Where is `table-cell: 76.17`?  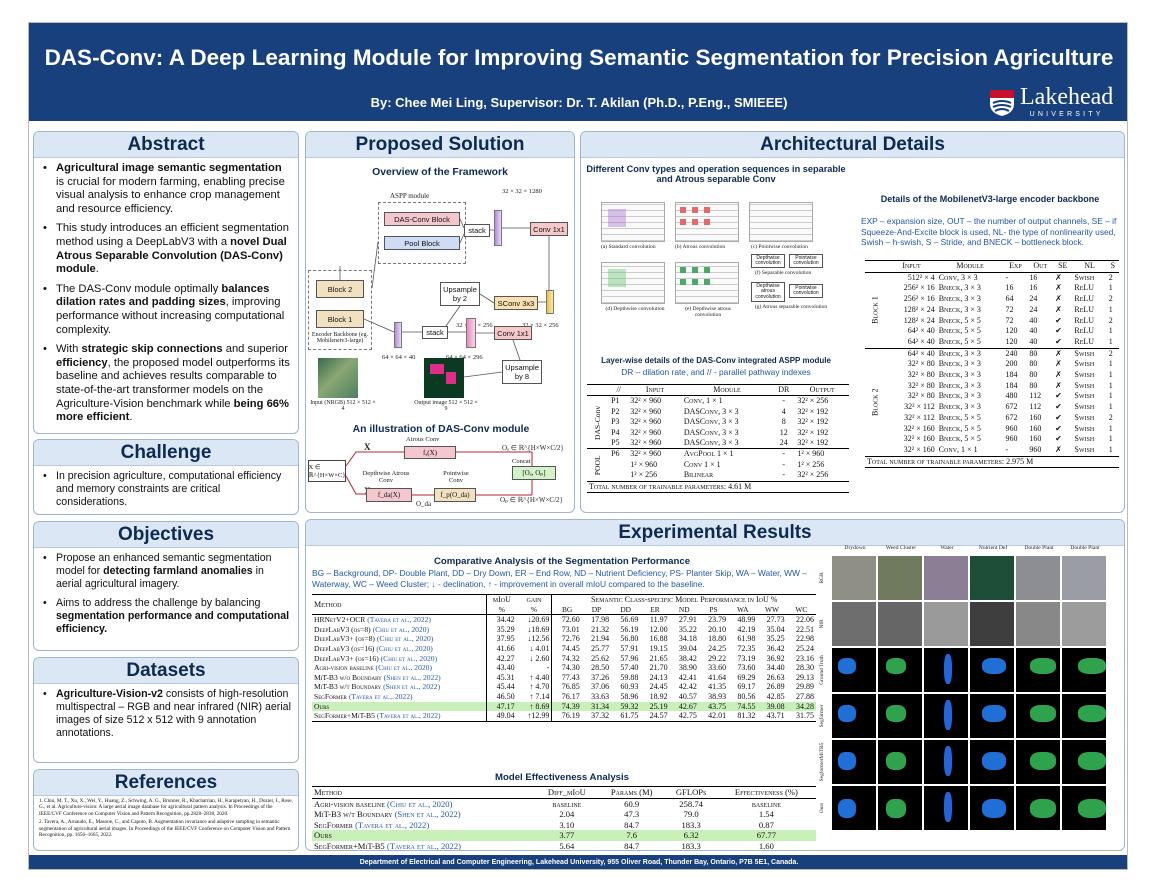 table-cell: 76.17 is located at coordinates (566, 696).